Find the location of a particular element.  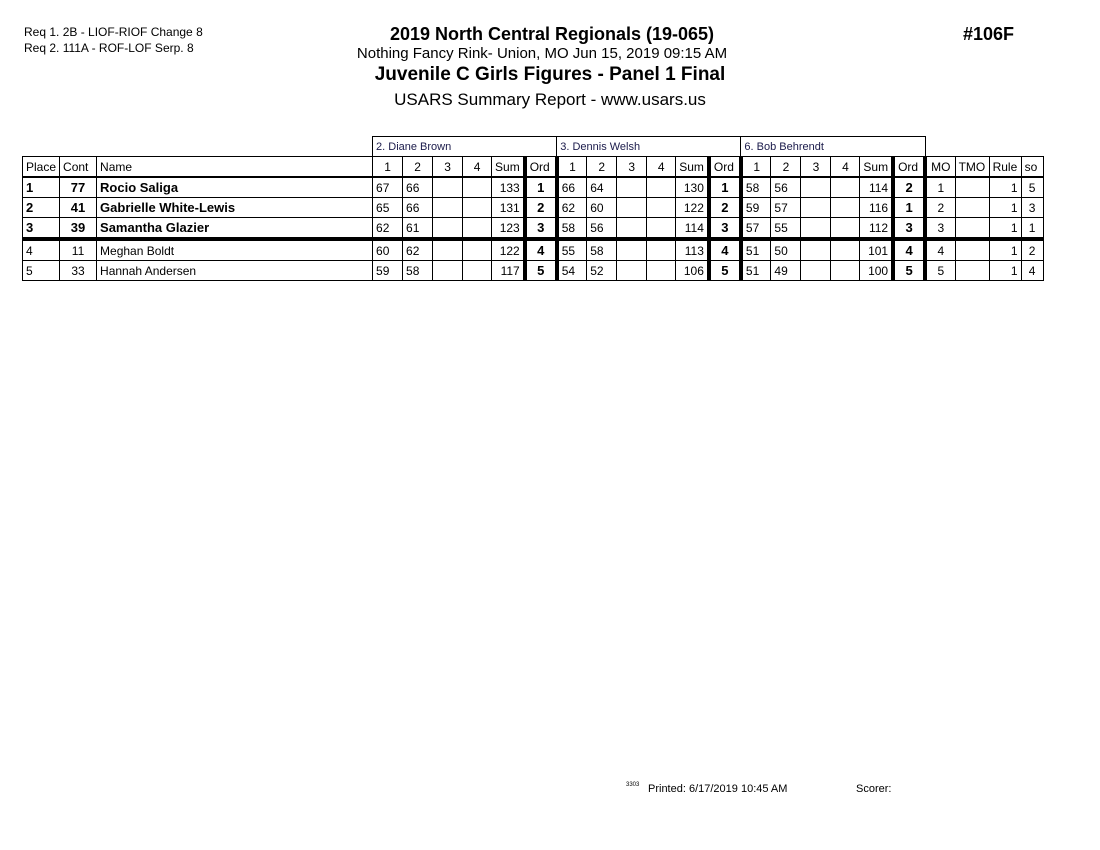

name-cell: Samantha Glazier is located at coordinates (235, 229).